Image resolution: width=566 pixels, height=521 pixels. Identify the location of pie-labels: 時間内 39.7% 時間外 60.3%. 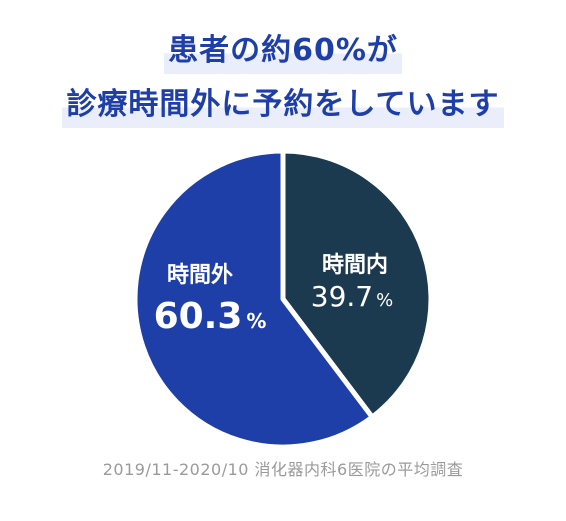
(274, 295).